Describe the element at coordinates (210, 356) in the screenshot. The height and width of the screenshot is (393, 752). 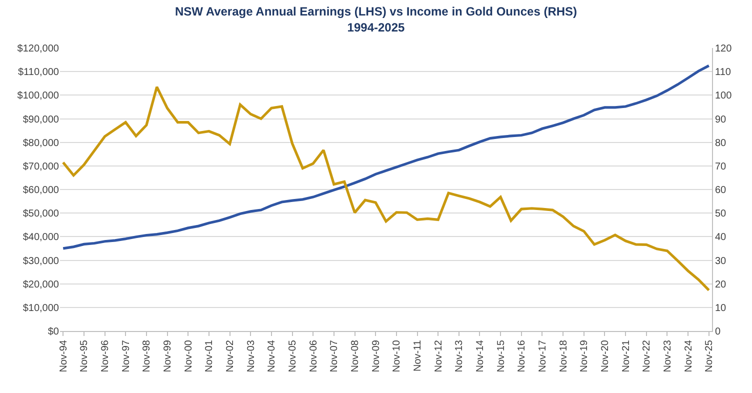
I see `x-tick-label: Nov-01` at that location.